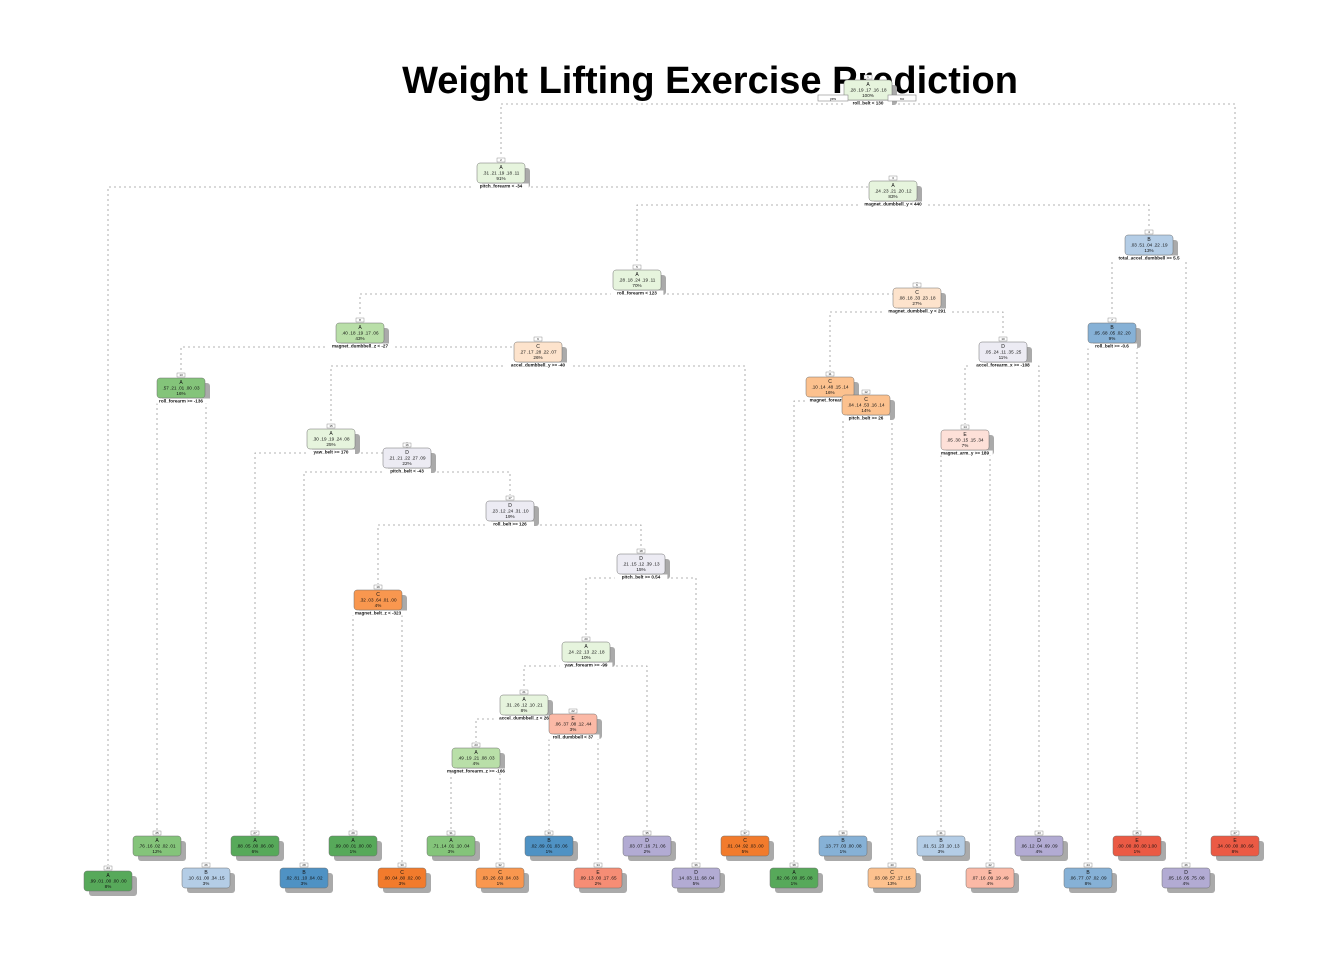 The image size is (1344, 960). Describe the element at coordinates (1039, 833) in the screenshot. I see `node-number: 43` at that location.